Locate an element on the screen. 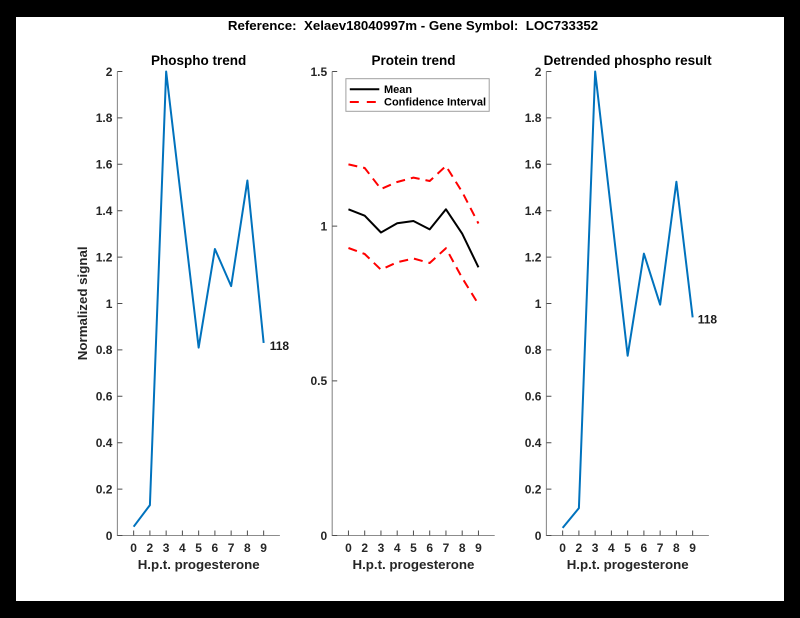 This screenshot has width=800, height=618. svg-text: Normalized signal is located at coordinates (82, 303).